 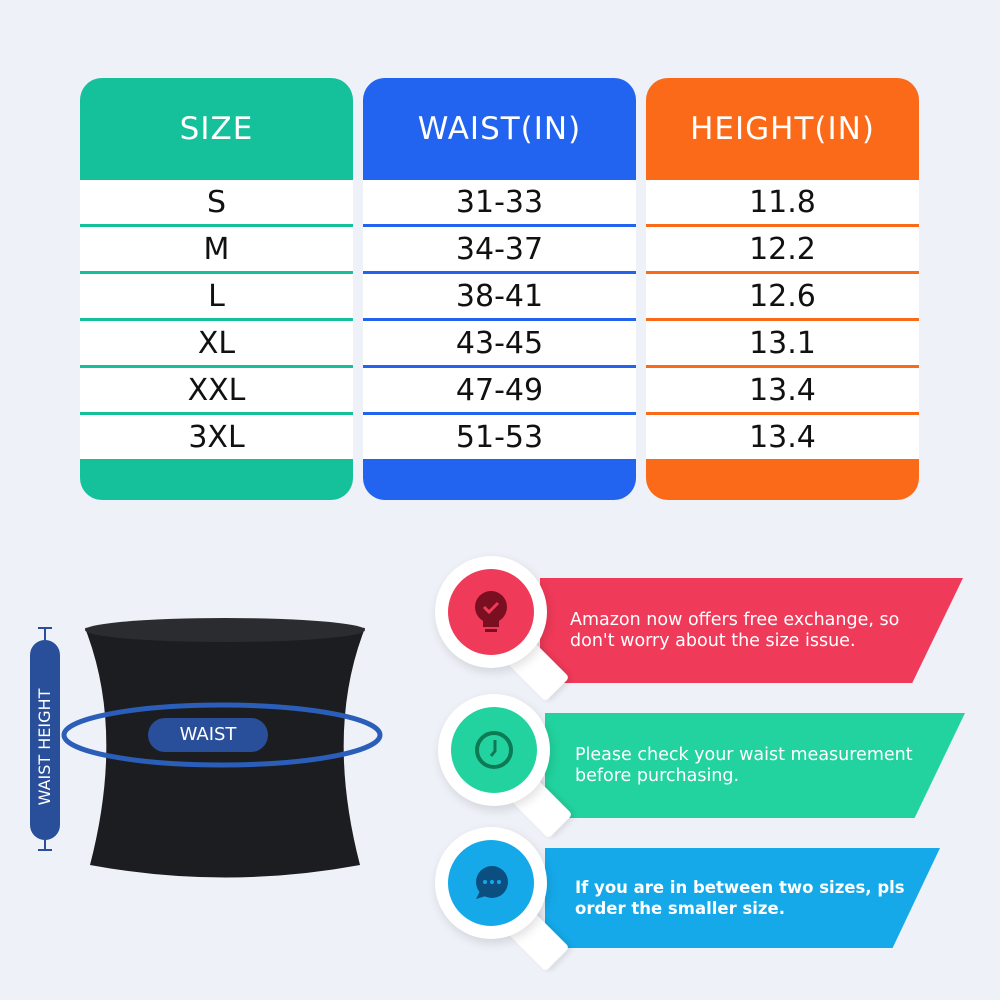 What do you see at coordinates (499, 296) in the screenshot?
I see `table-cell: 38-41` at bounding box center [499, 296].